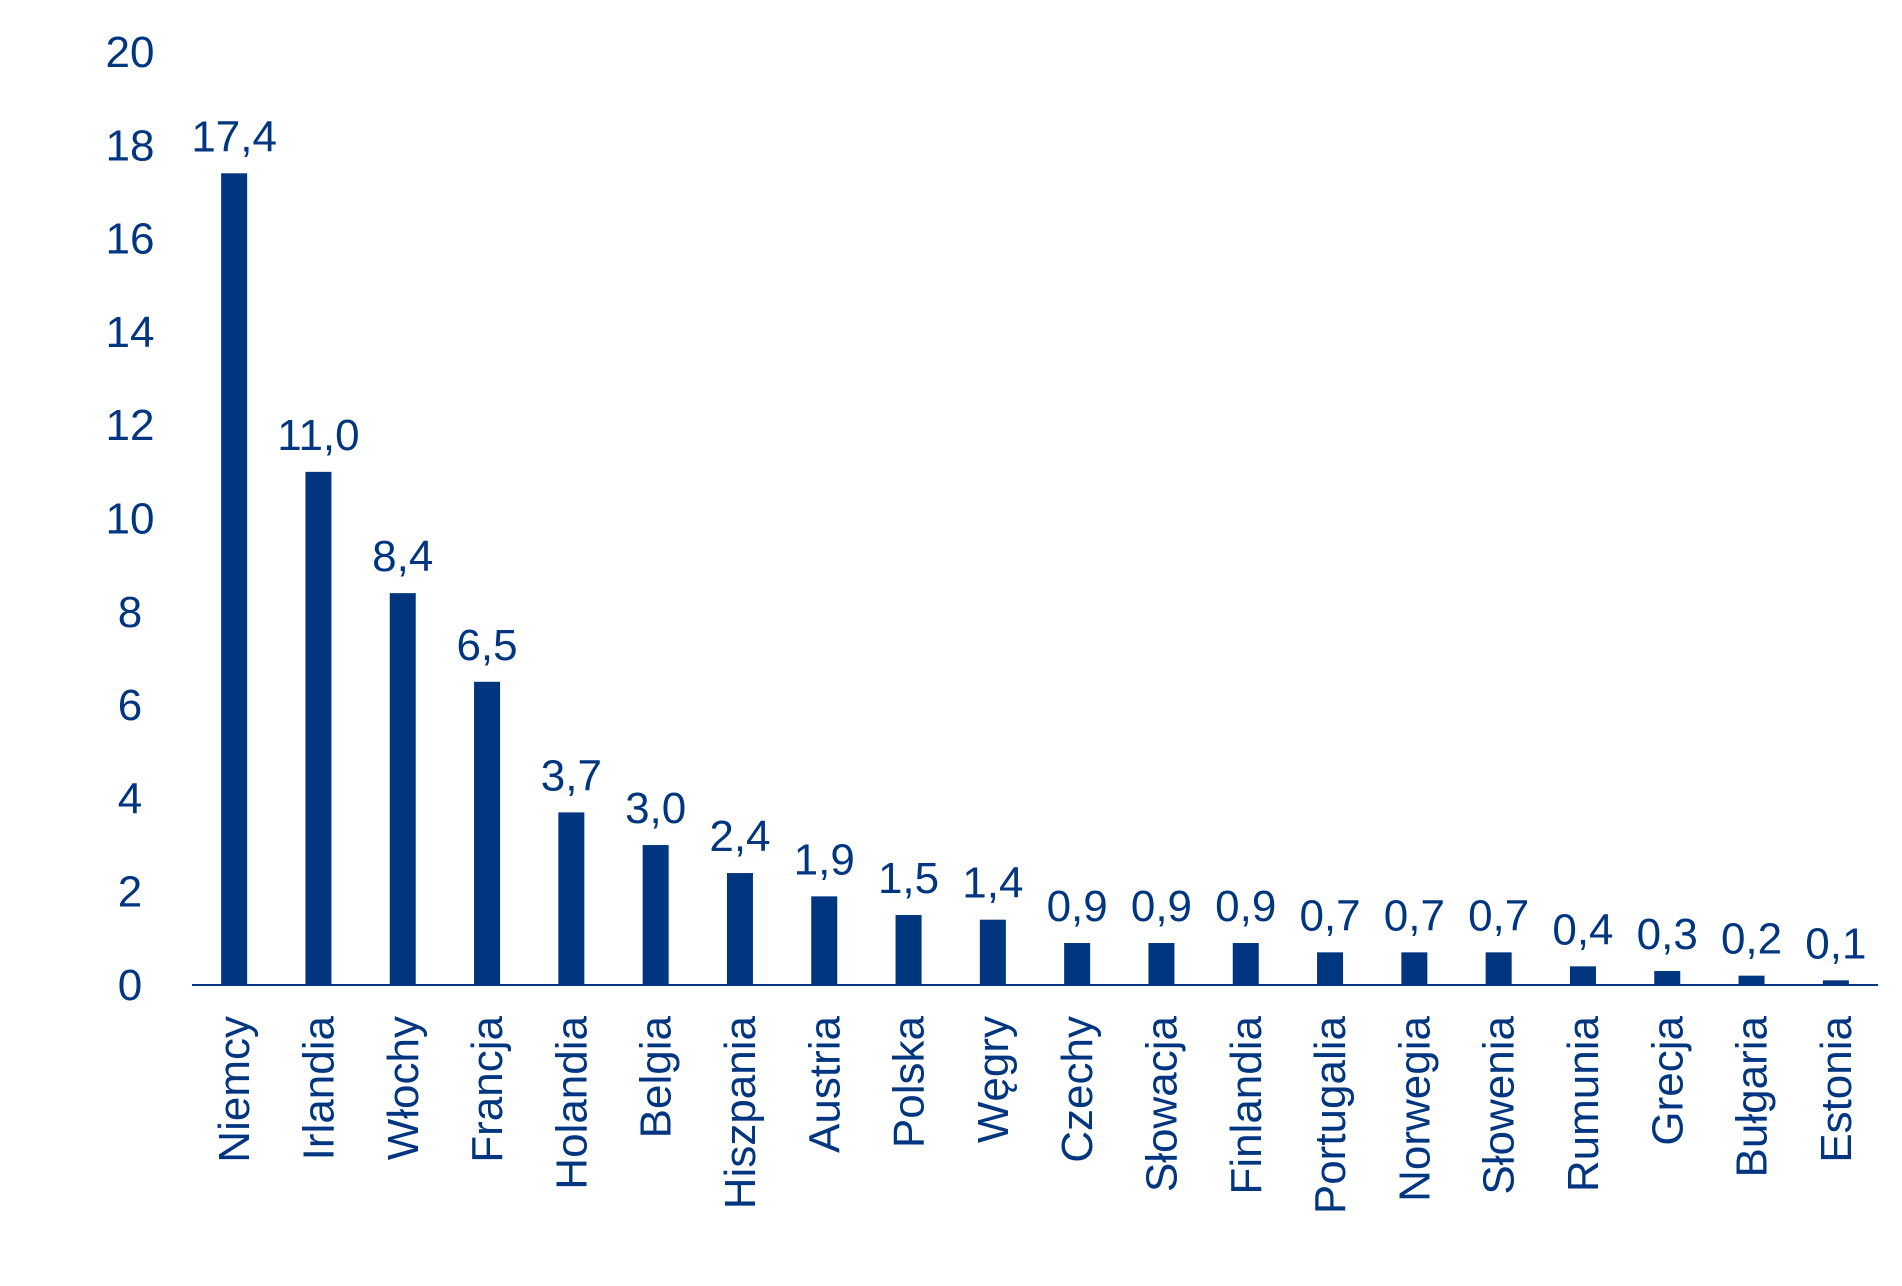 The width and height of the screenshot is (1902, 1286). What do you see at coordinates (1667, 934) in the screenshot?
I see `data-label: 0,3` at bounding box center [1667, 934].